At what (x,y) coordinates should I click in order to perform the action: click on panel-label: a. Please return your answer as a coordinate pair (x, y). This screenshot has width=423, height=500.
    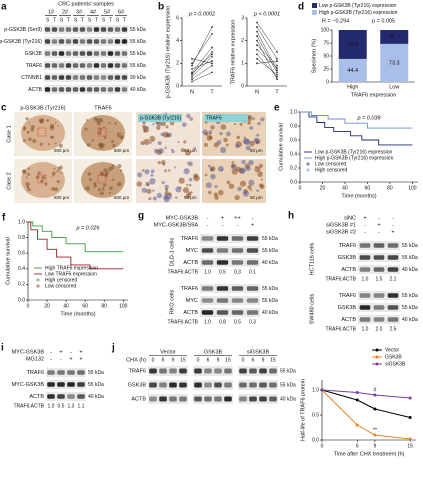
    Looking at the image, I should click on (4, 7).